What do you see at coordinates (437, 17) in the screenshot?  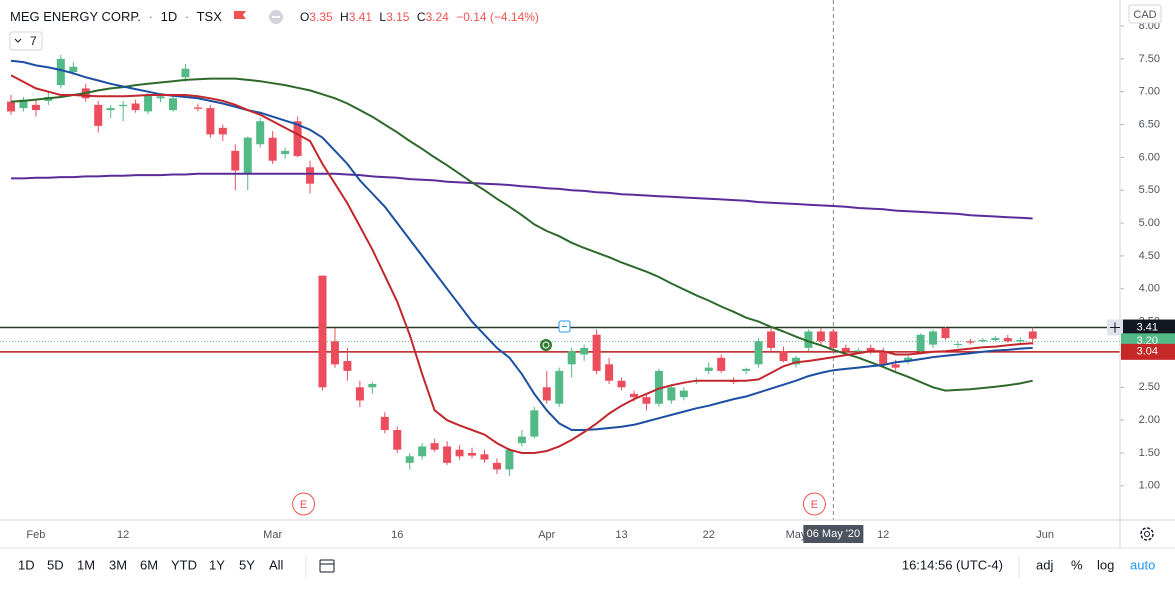 I see `close-value: 3.24` at bounding box center [437, 17].